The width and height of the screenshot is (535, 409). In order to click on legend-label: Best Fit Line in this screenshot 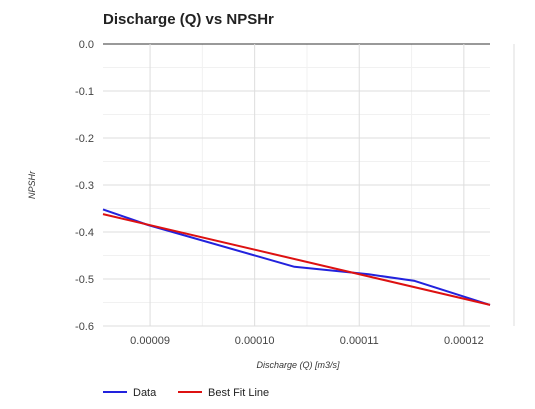, I will do `click(238, 393)`.